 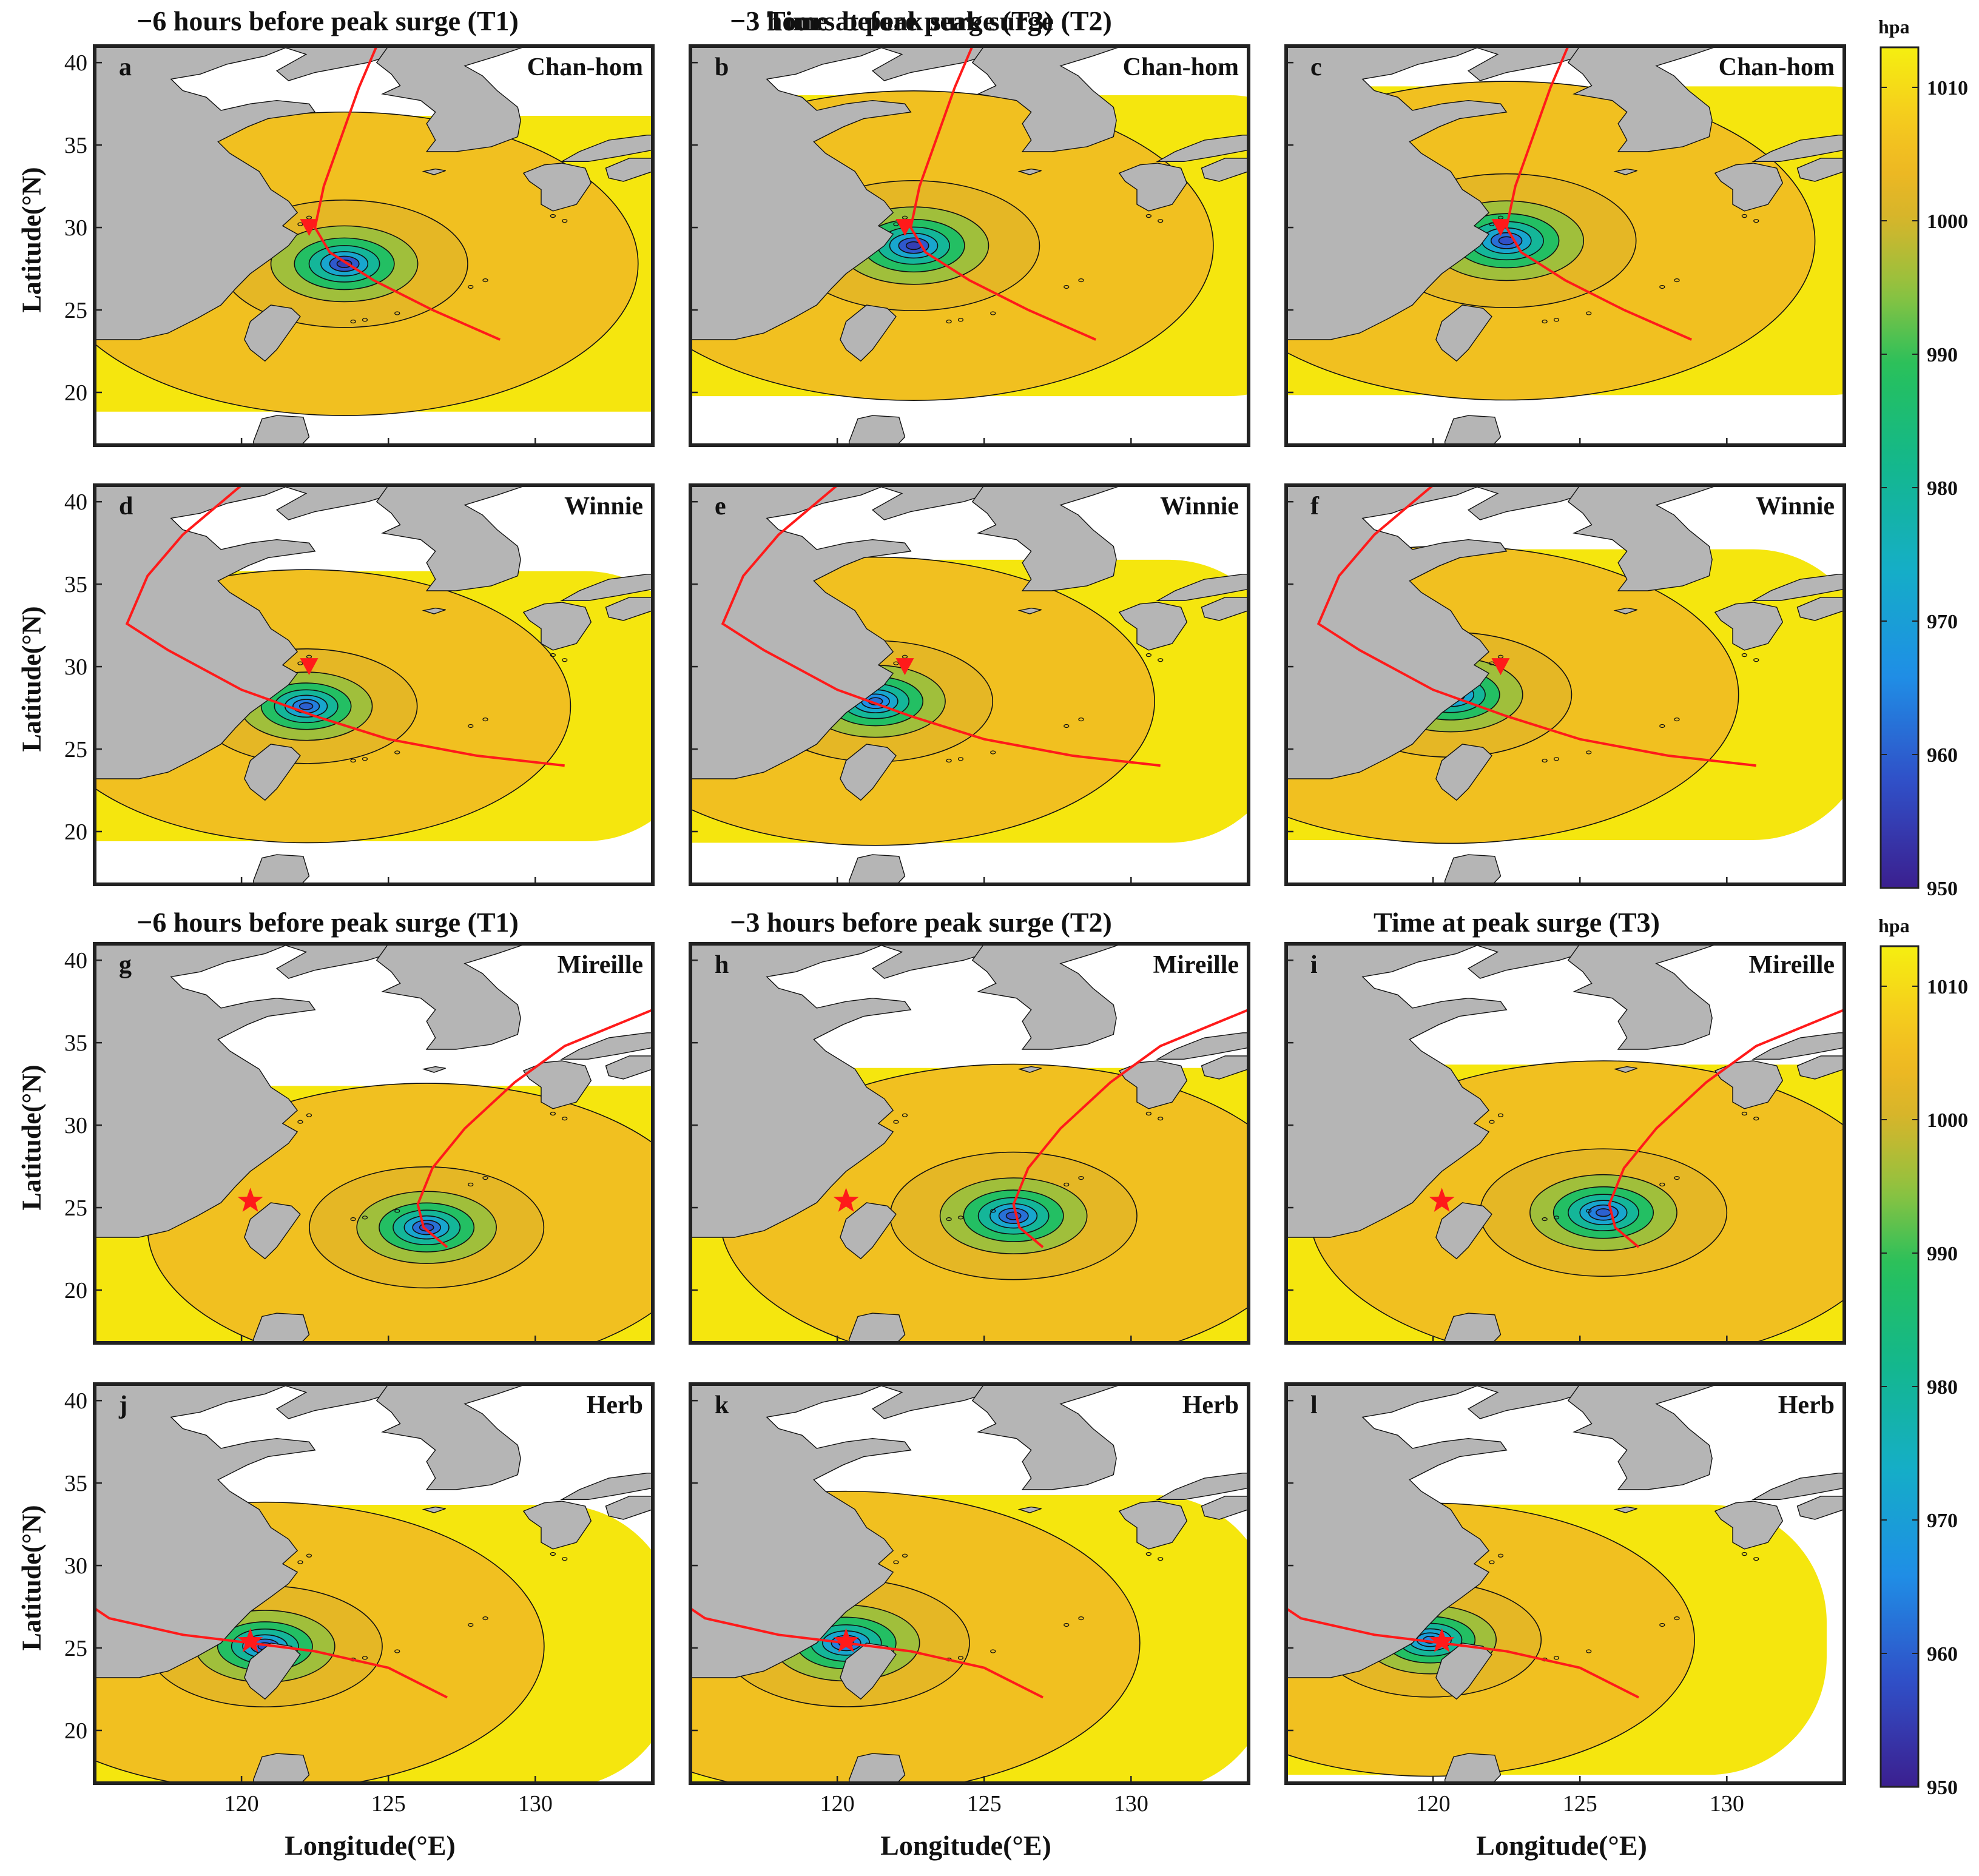 I want to click on column-title-row3-t1: −6 hours before peak surge (T1), so click(x=328, y=922).